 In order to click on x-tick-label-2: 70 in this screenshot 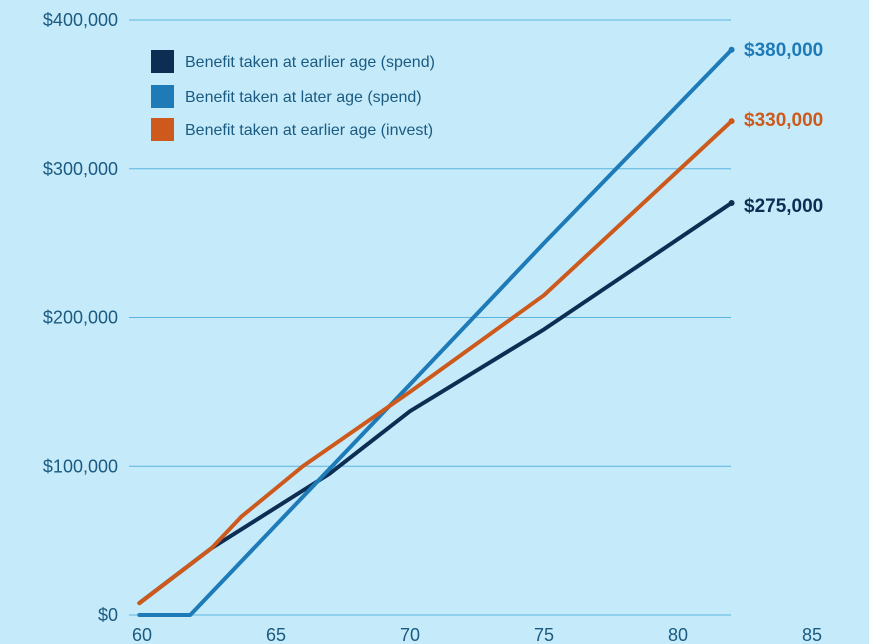, I will do `click(410, 634)`.